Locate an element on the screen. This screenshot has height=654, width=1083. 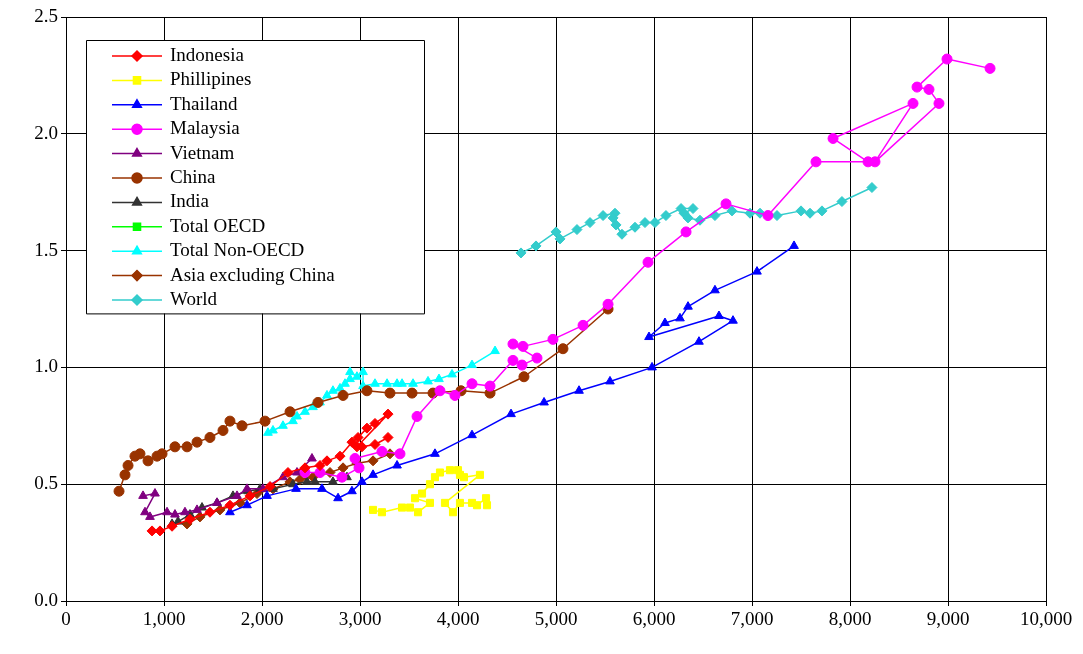
legend-label: Total OECD is located at coordinates (218, 225).